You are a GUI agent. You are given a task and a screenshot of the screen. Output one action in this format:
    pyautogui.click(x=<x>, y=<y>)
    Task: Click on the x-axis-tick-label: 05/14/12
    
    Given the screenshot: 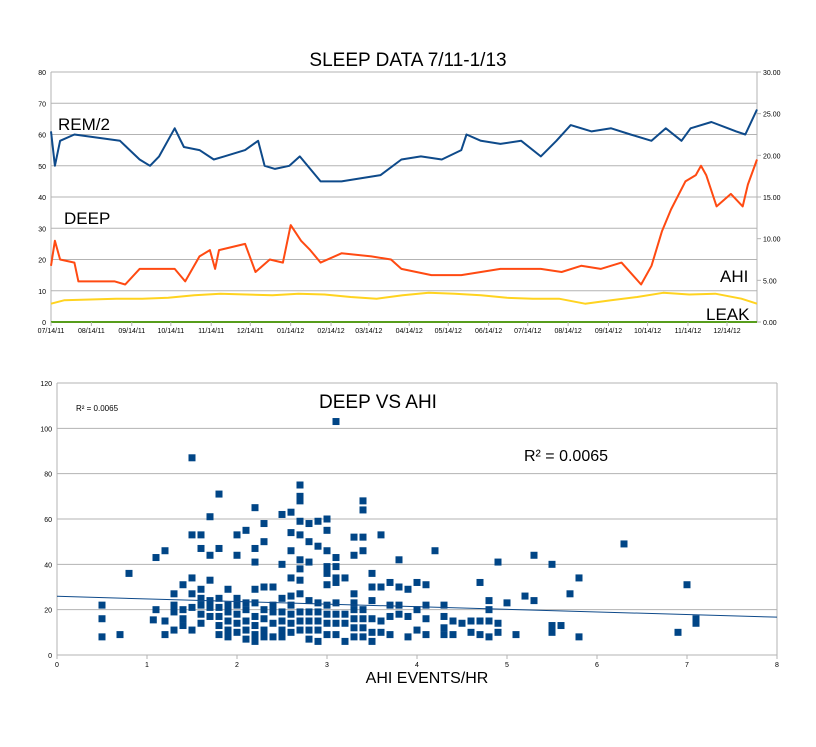 What is the action you would take?
    pyautogui.click(x=448, y=331)
    